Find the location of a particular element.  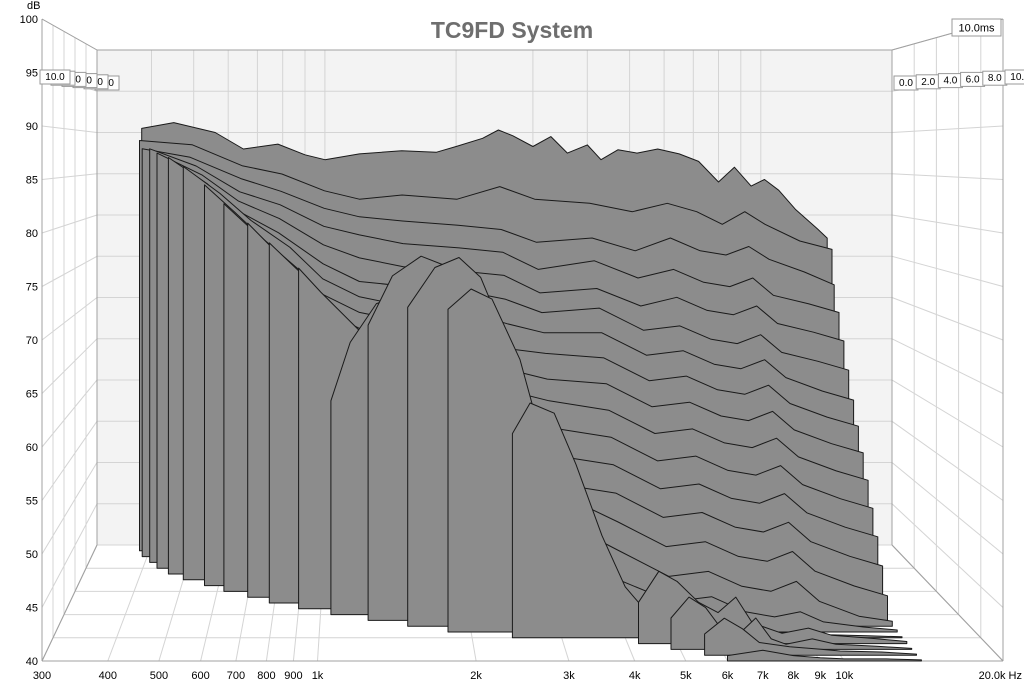

x-tick-label: 300 is located at coordinates (42, 676).